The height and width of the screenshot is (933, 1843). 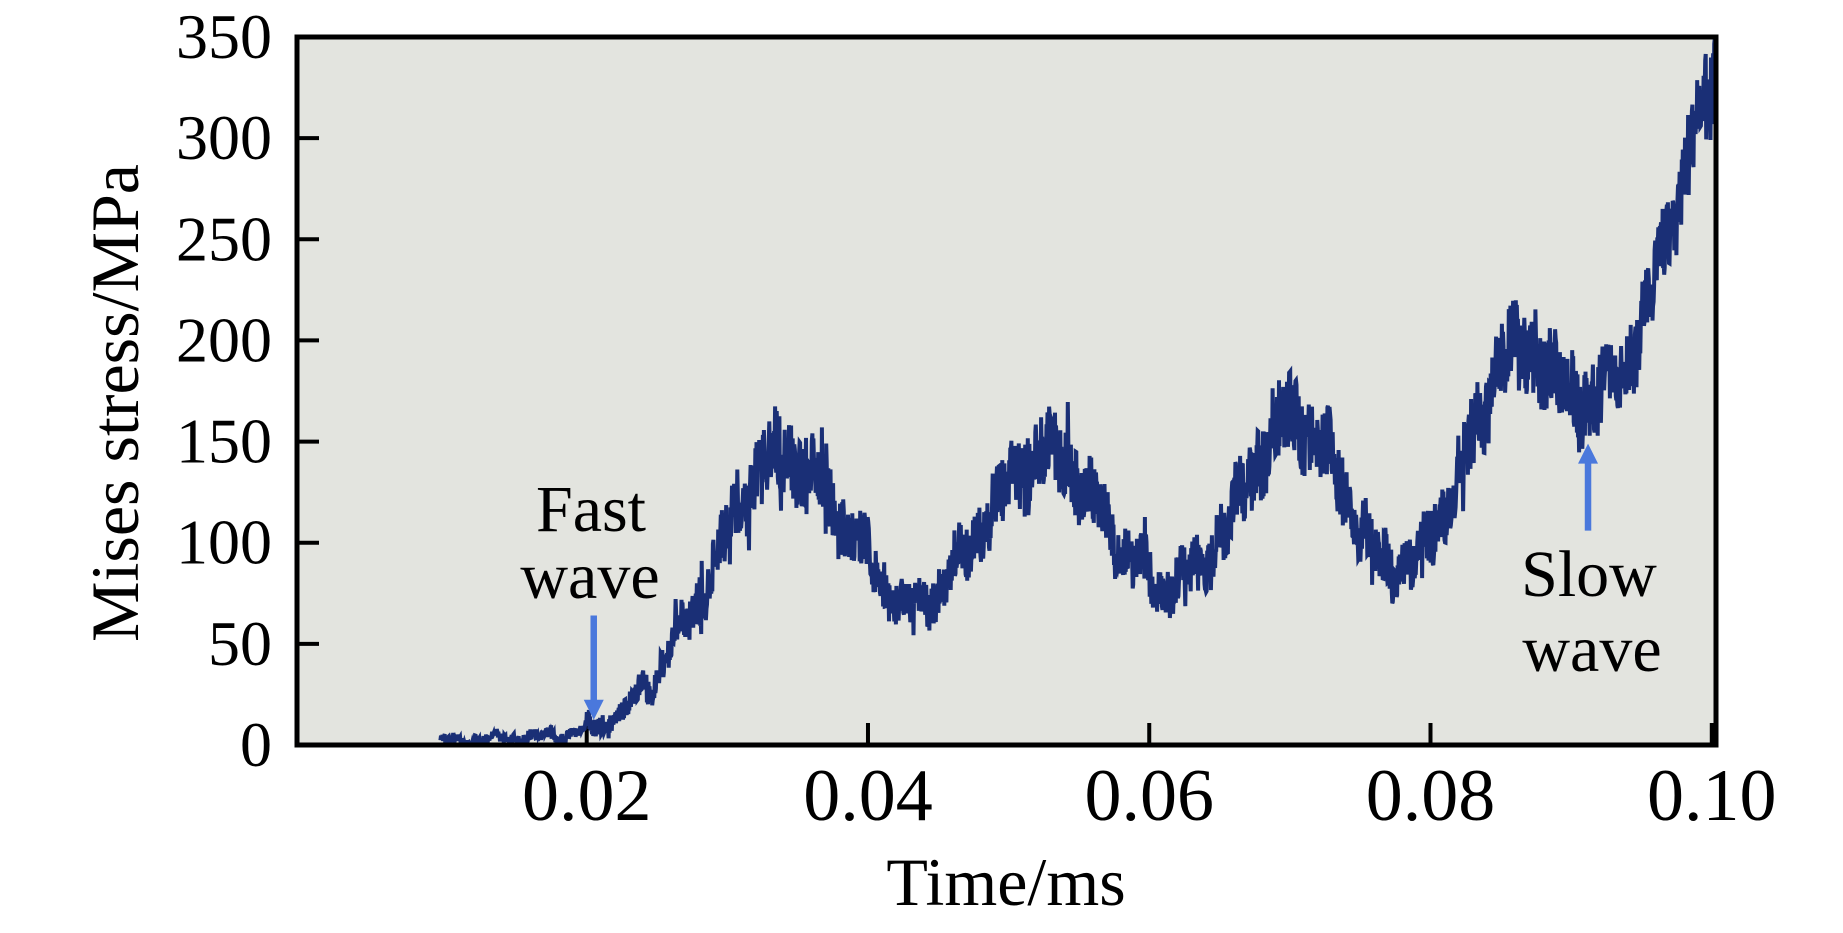 I want to click on y-tick-label: 200, so click(x=224, y=339).